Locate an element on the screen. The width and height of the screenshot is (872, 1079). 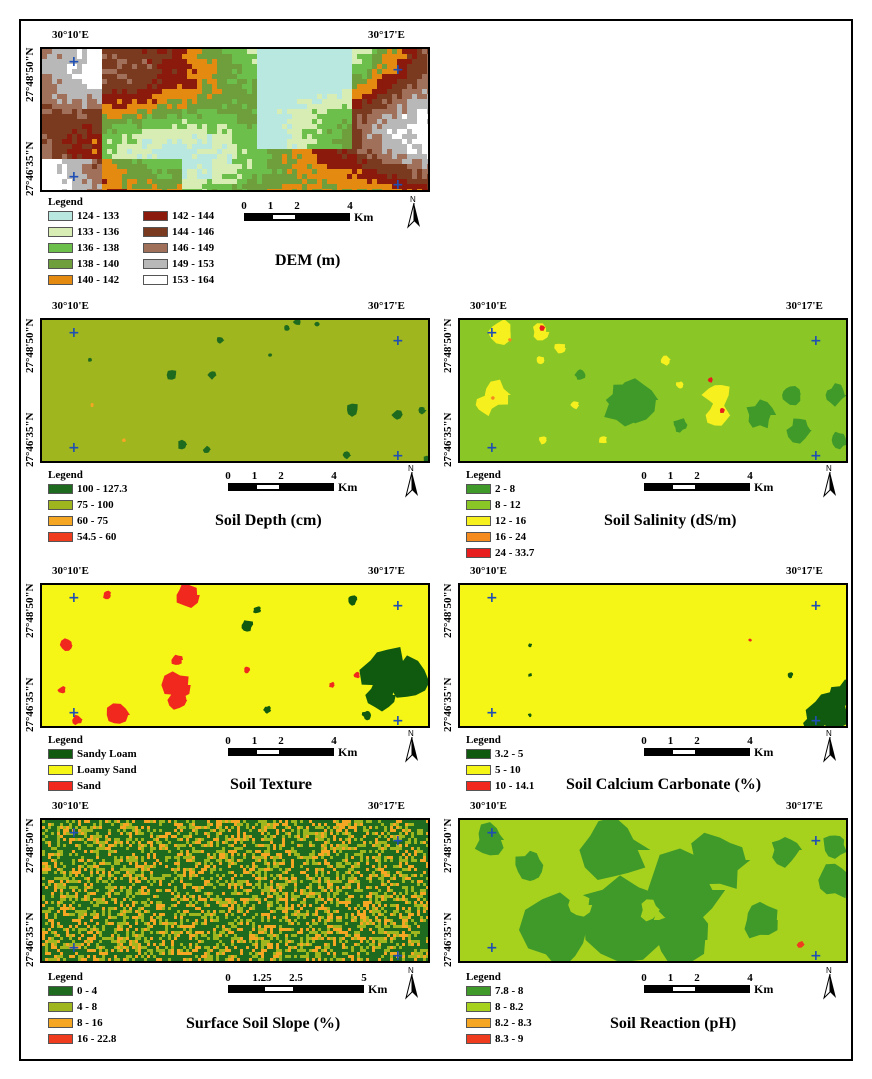
legend-item: 100 - 127.3 is located at coordinates (87, 489).